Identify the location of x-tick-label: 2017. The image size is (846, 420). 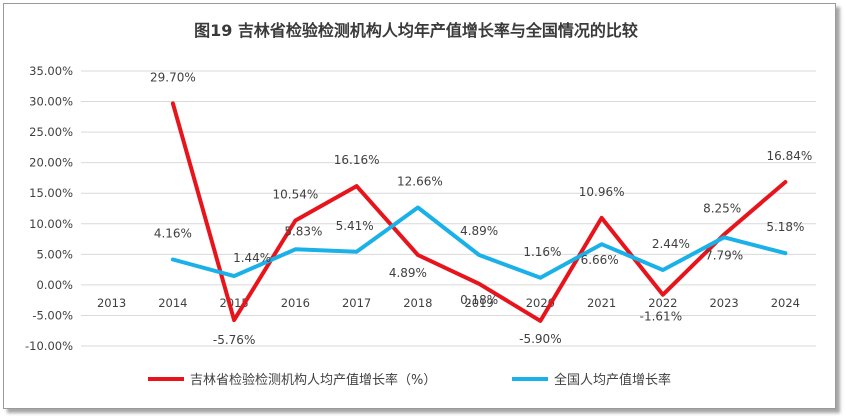
(356, 303).